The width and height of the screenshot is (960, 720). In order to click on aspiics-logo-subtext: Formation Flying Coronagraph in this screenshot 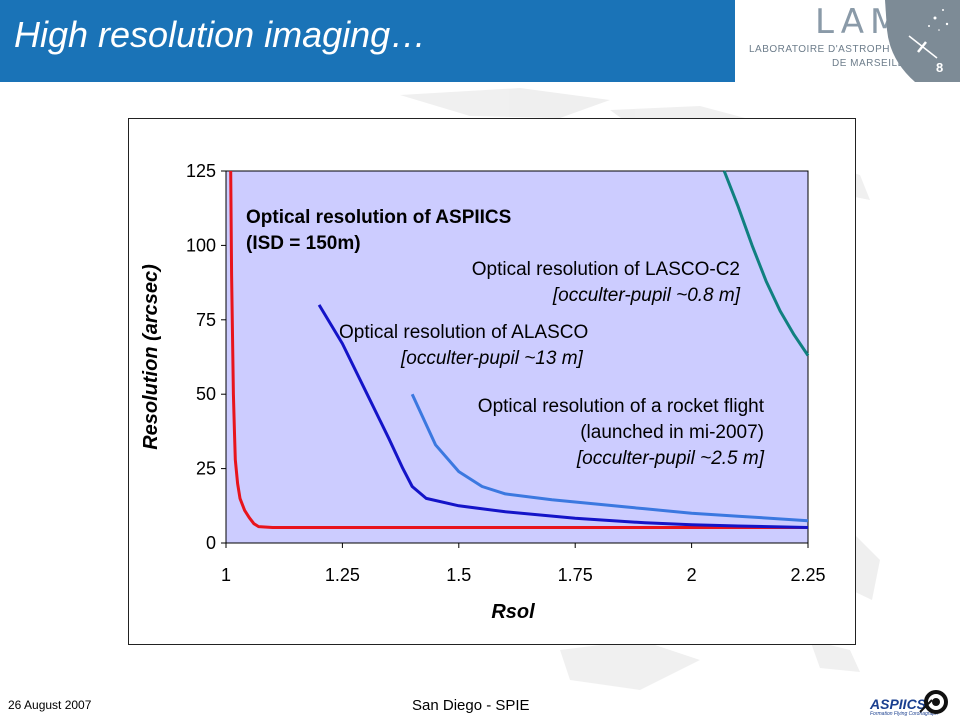, I will do `click(904, 714)`.